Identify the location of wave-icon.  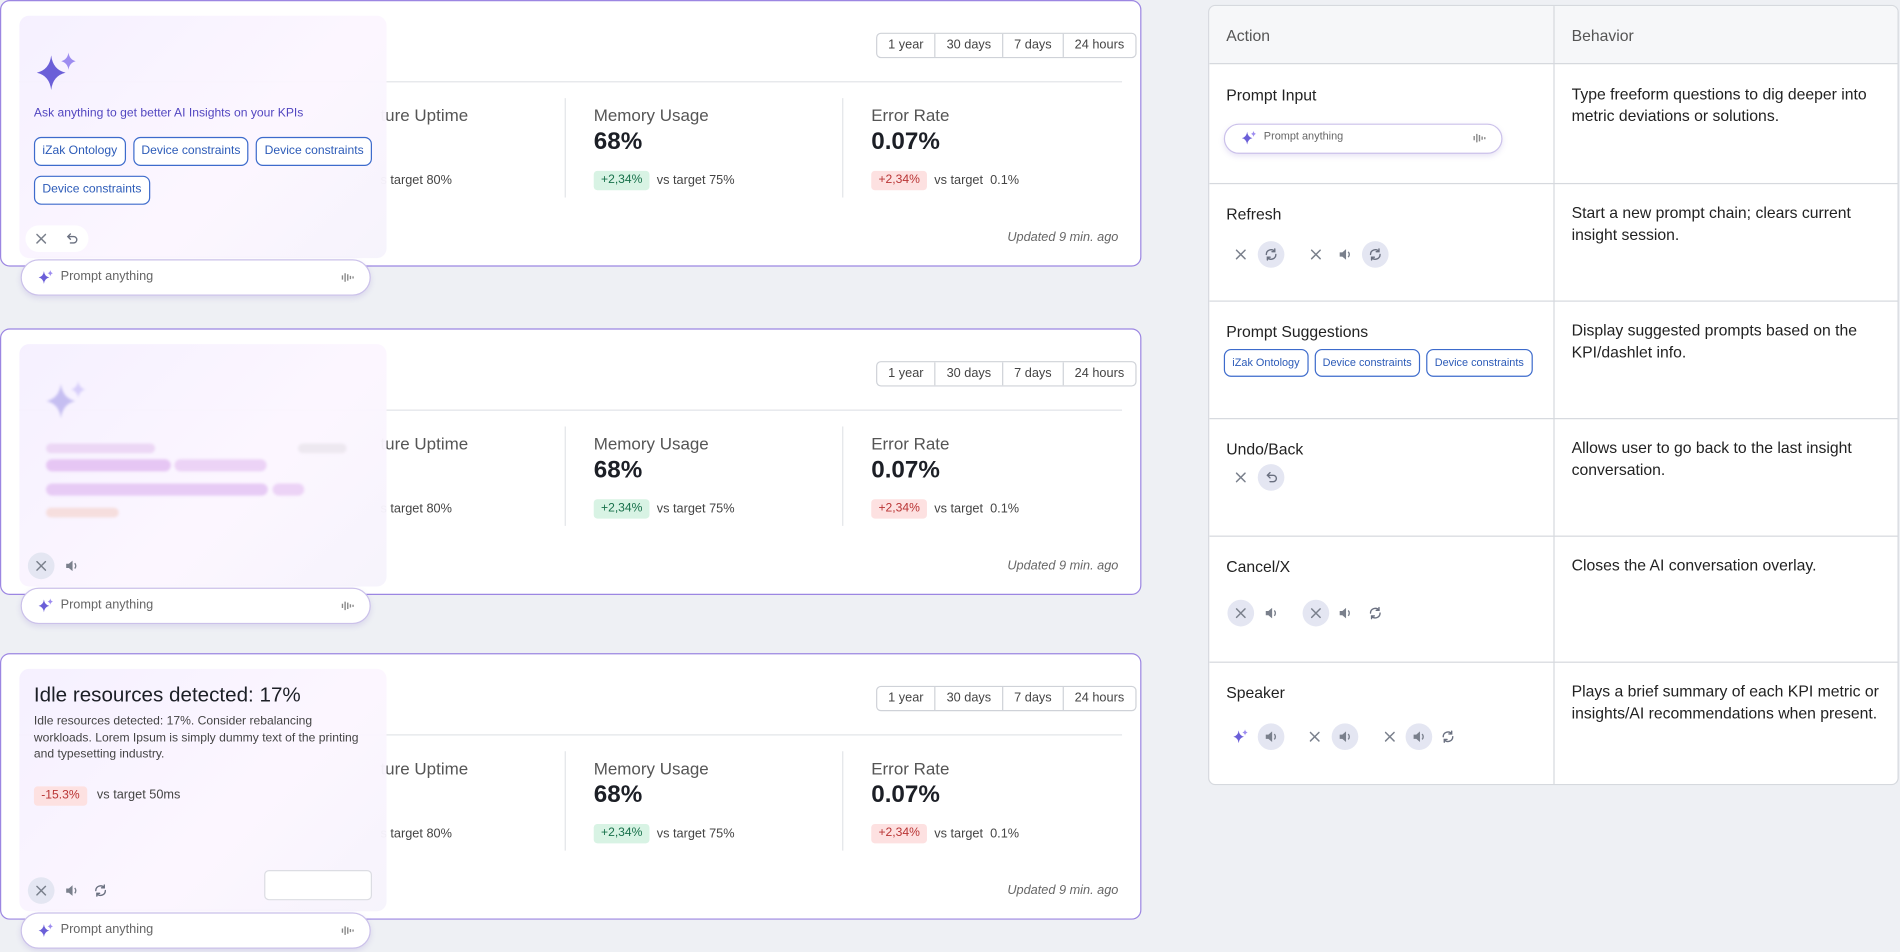
(347, 605).